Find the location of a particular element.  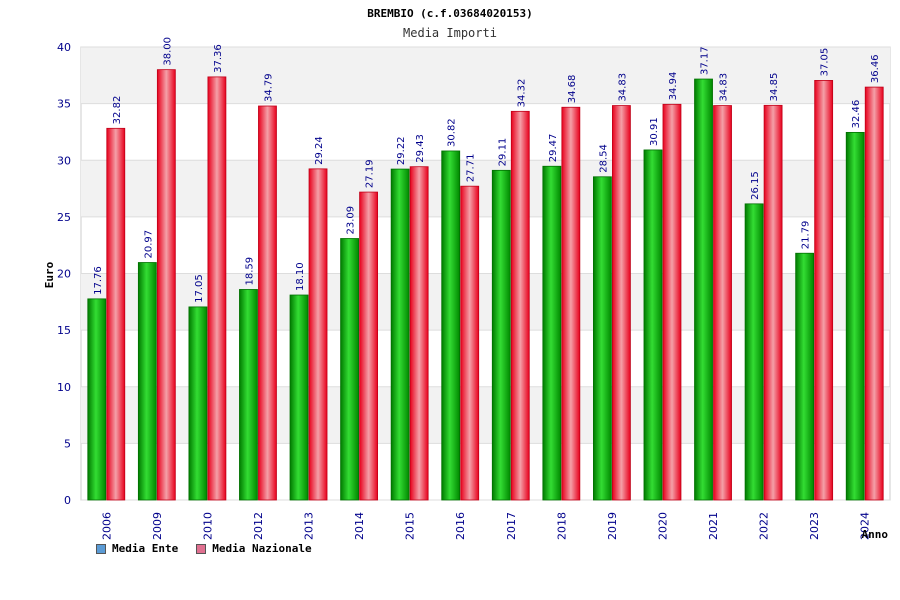

y-axis: 0 5 10 15 20 25 30 35 40 is located at coordinates (64, 274).